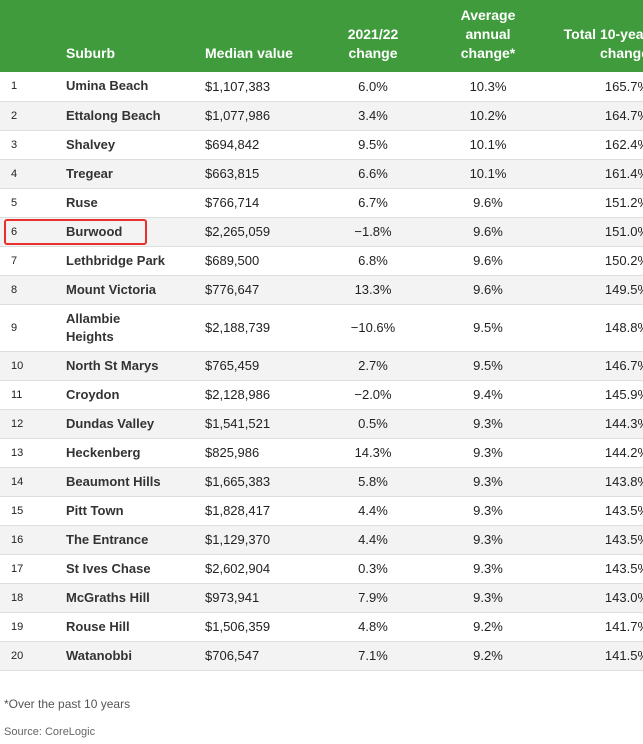 The width and height of the screenshot is (643, 744). I want to click on change-2021-22-cell: 7.9%, so click(373, 598).